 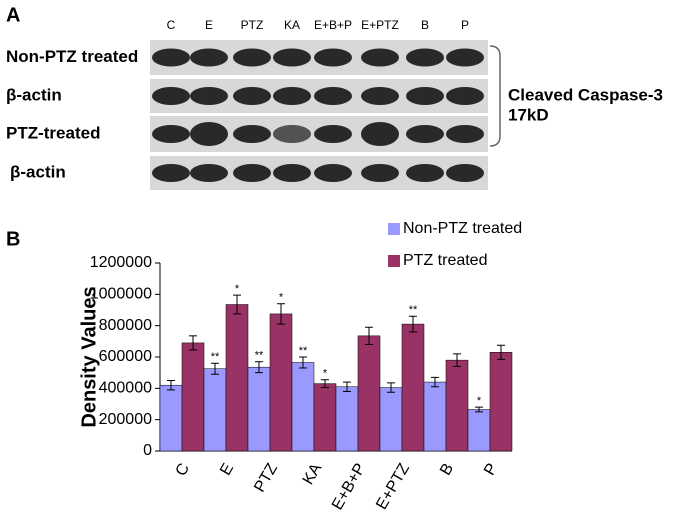 What do you see at coordinates (333, 25) in the screenshot?
I see `lane-label: E+B+P` at bounding box center [333, 25].